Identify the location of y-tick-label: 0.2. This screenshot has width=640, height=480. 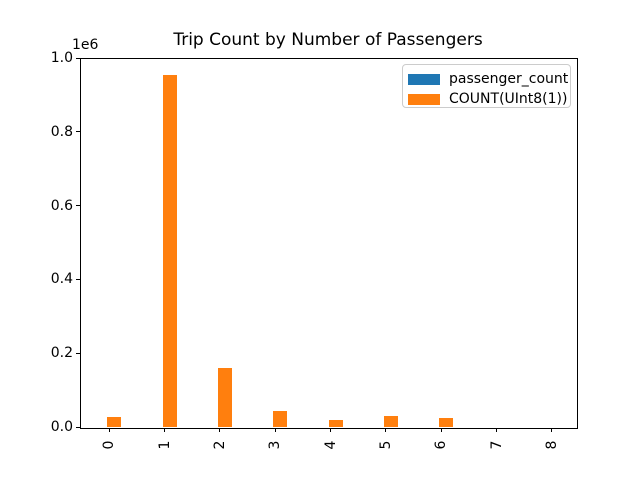
(61, 353).